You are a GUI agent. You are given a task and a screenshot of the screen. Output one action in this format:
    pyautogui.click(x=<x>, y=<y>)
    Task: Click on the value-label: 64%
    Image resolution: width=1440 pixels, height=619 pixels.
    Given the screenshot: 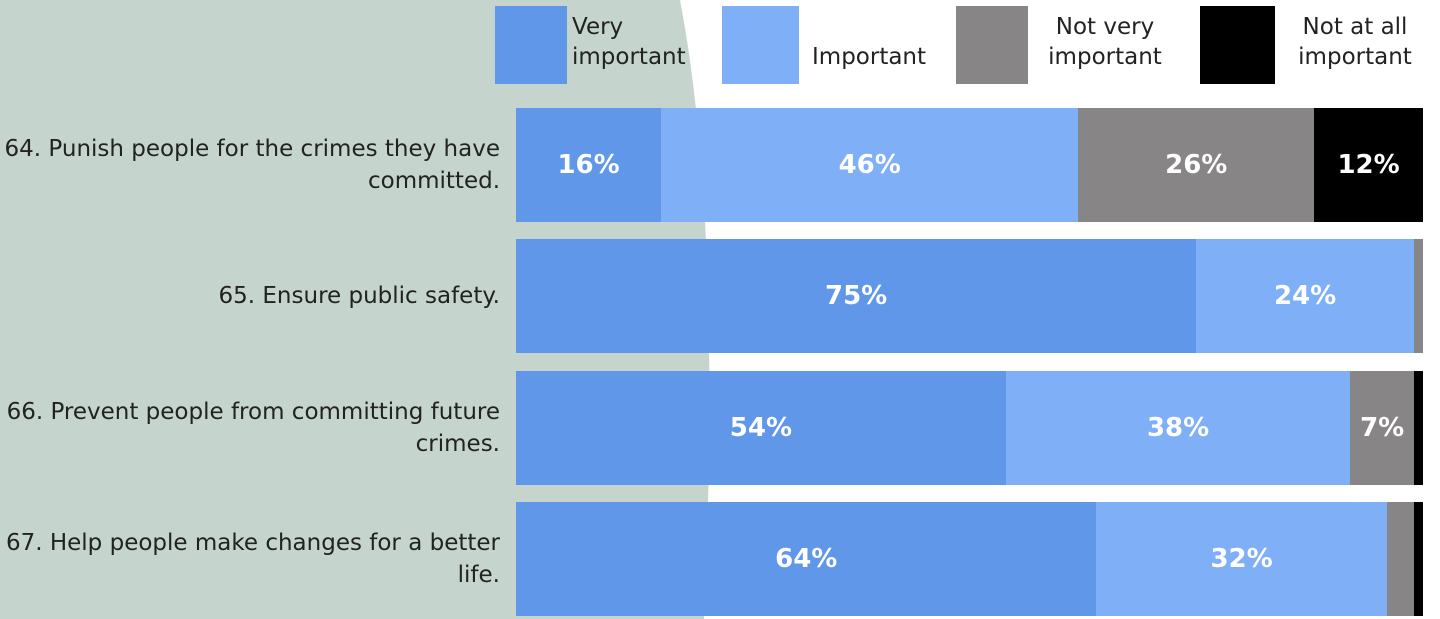 What is the action you would take?
    pyautogui.click(x=806, y=559)
    